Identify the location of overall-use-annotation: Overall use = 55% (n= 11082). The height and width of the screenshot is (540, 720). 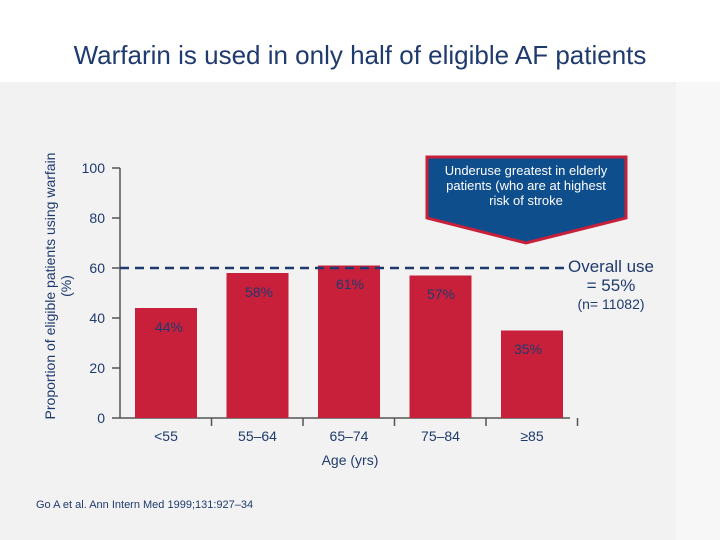
(611, 285).